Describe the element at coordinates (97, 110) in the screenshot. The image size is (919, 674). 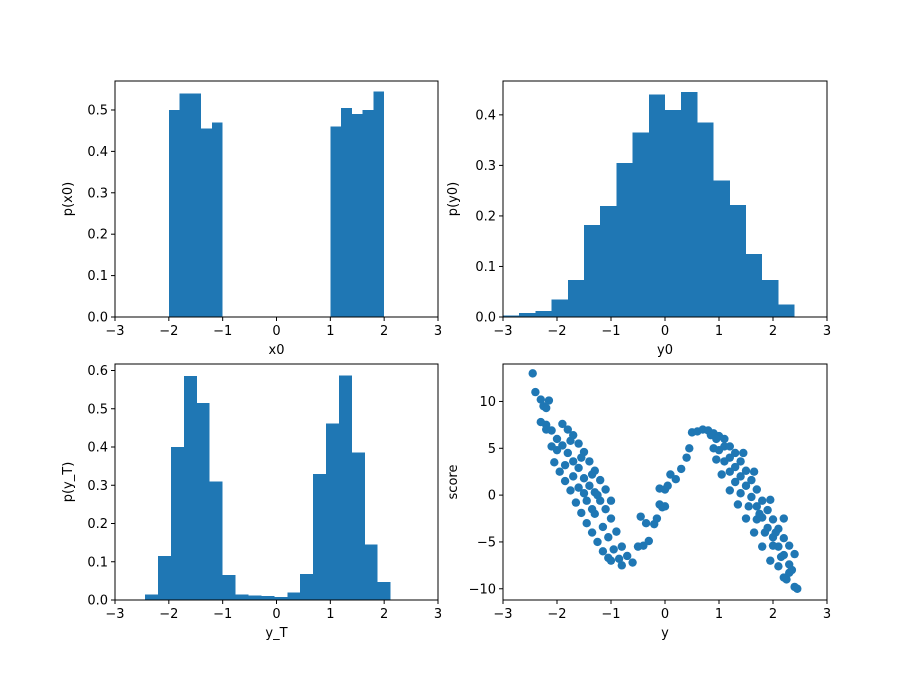
I see `y-tick-label: 0.5` at that location.